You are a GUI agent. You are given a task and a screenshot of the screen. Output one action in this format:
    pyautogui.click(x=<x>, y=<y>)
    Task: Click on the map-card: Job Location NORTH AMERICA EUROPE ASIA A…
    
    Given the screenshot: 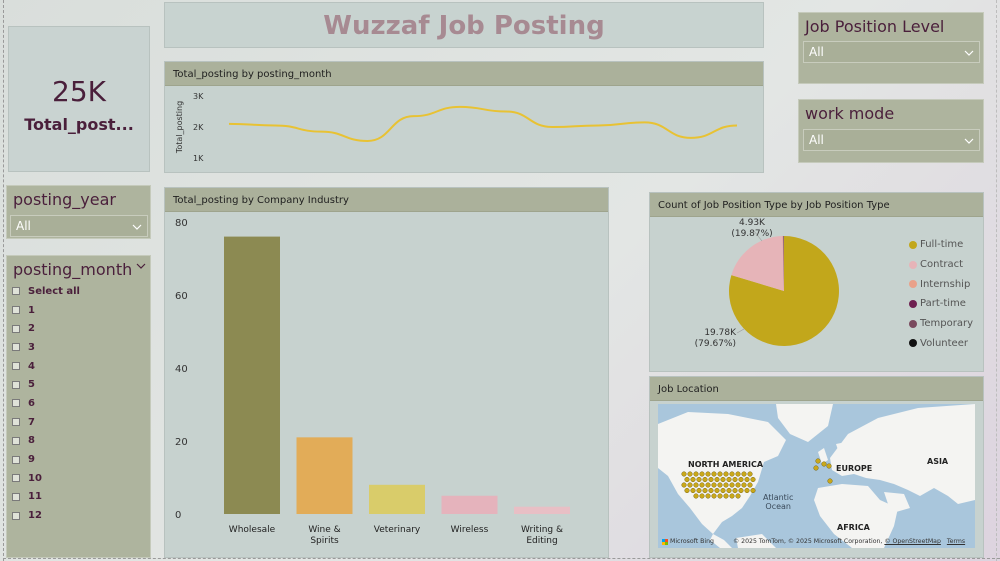 What is the action you would take?
    pyautogui.click(x=816, y=467)
    